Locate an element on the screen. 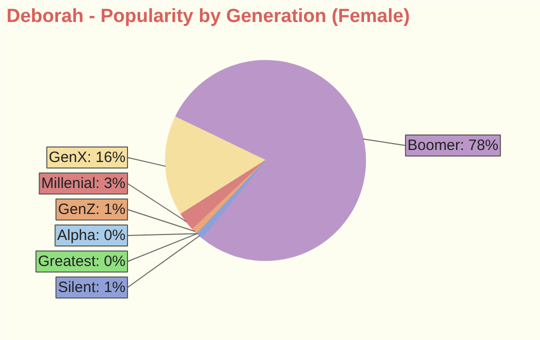 The width and height of the screenshot is (540, 340). slice-label: Silent: 1% is located at coordinates (92, 287).